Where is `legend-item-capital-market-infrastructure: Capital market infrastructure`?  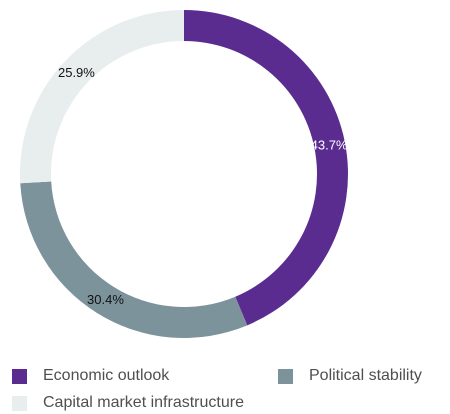
legend-item-capital-market-infrastructure: Capital market infrastructure is located at coordinates (128, 403).